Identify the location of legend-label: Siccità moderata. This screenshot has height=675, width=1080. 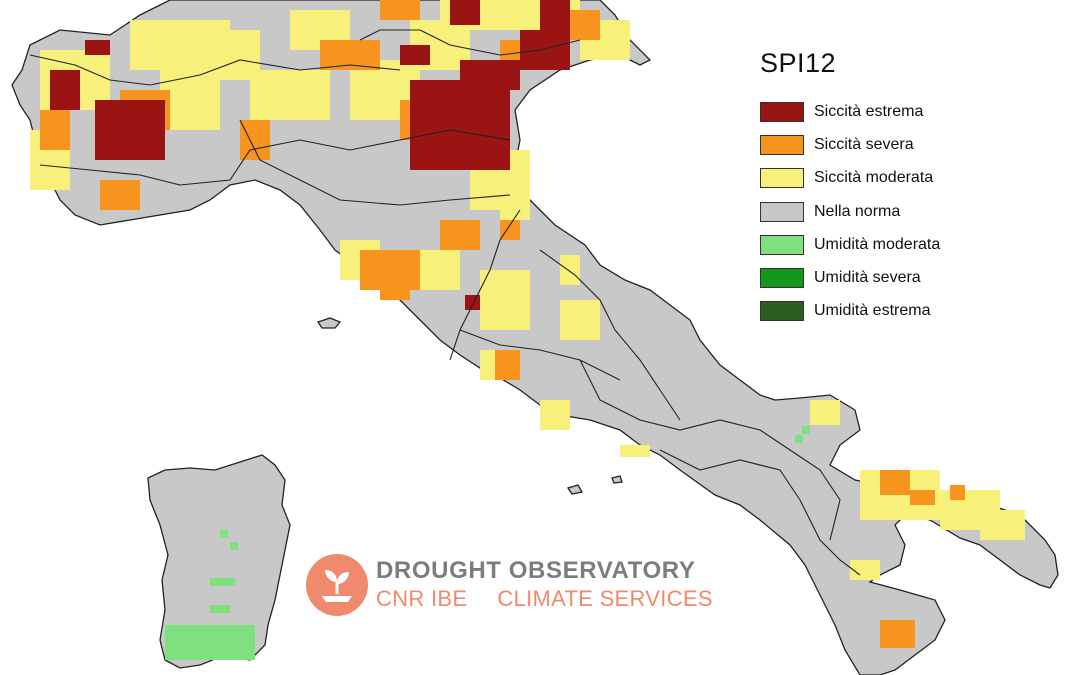
(874, 178).